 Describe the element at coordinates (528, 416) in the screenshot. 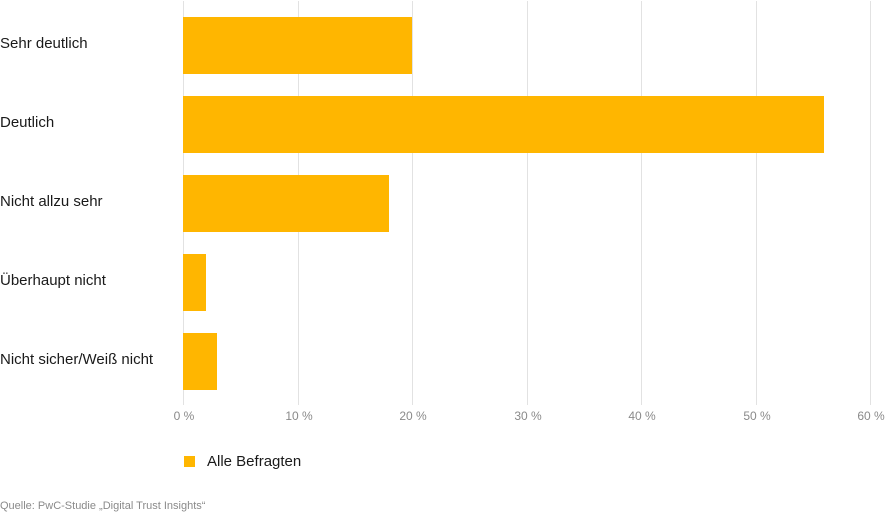

I see `tick-label: 30 %` at that location.